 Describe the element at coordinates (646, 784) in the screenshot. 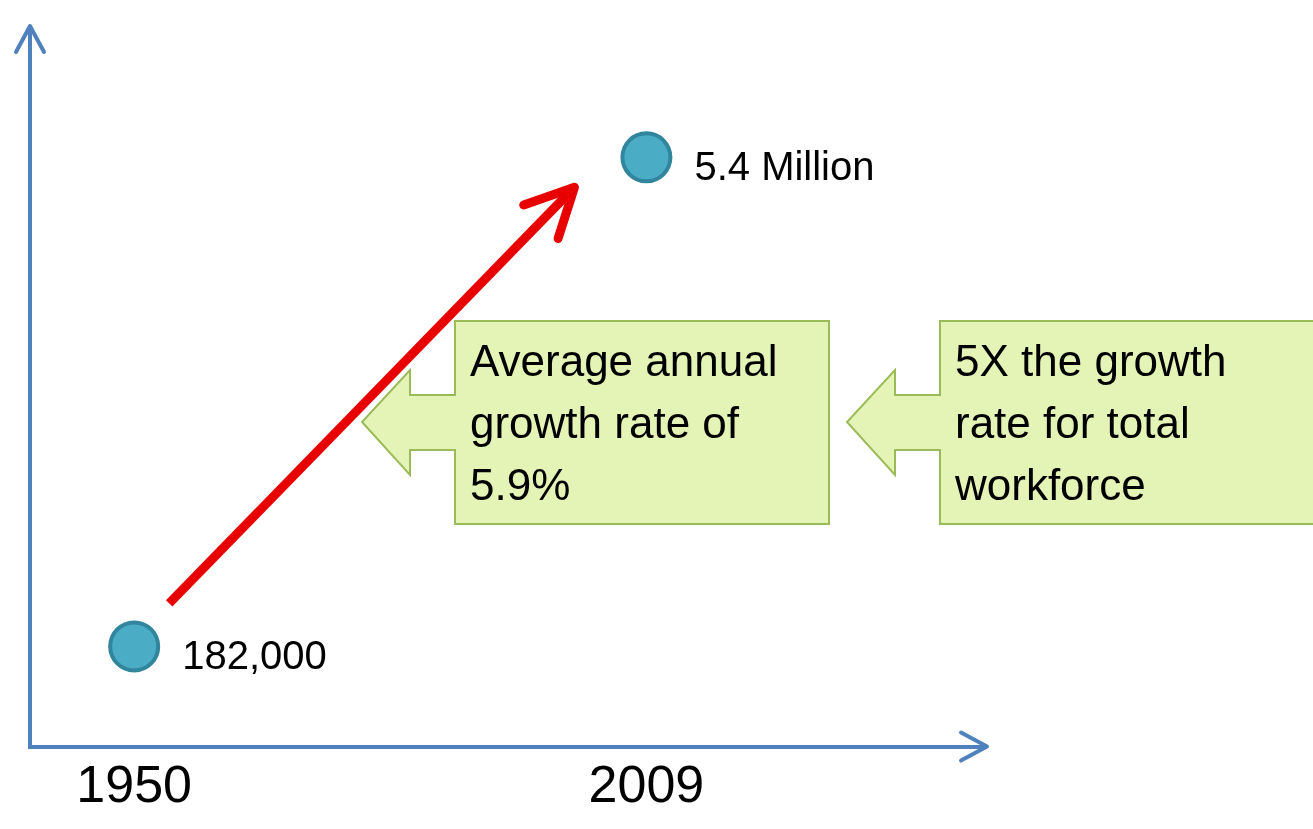

I see `x-tick-label: 2009` at that location.